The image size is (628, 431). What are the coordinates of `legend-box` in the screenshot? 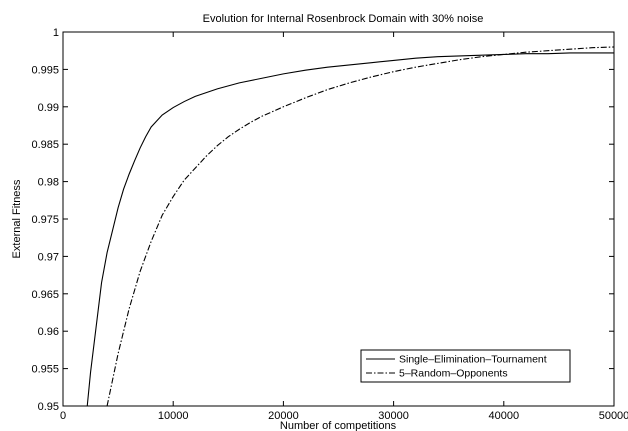 It's located at (465, 366).